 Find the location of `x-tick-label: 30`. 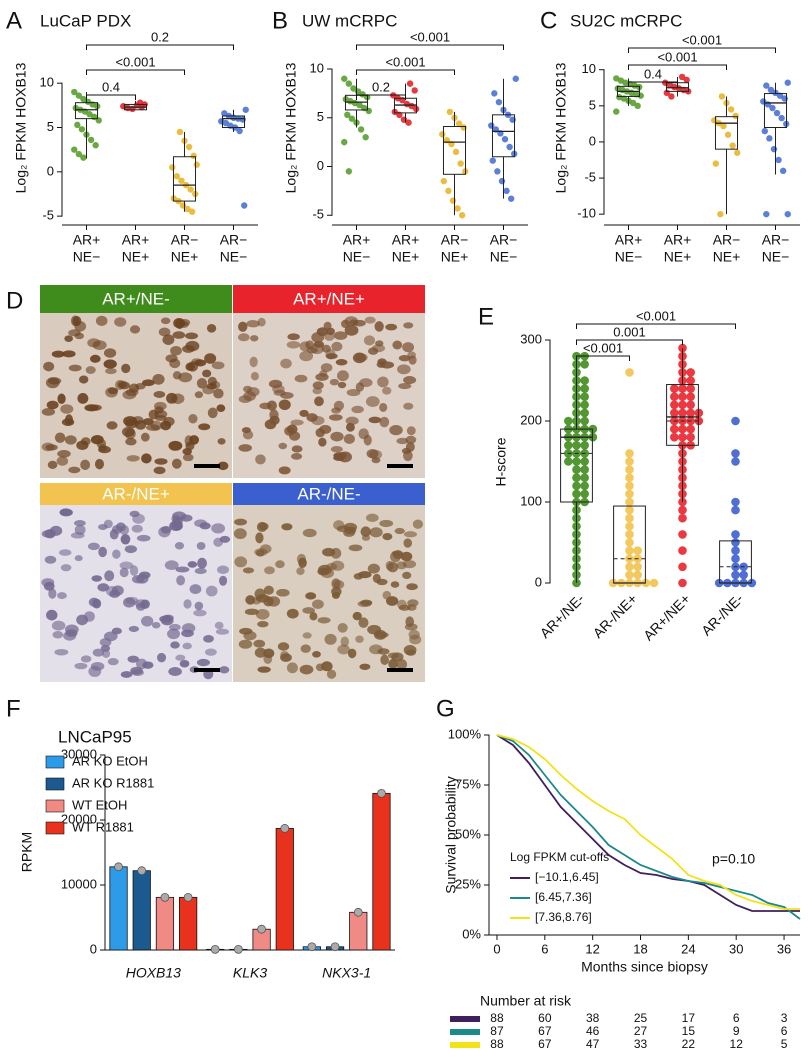

x-tick-label: 30 is located at coordinates (736, 948).